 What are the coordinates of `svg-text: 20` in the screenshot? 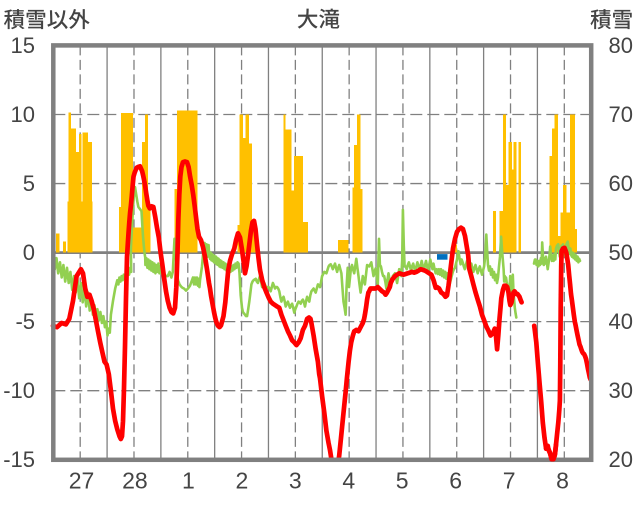 It's located at (621, 459).